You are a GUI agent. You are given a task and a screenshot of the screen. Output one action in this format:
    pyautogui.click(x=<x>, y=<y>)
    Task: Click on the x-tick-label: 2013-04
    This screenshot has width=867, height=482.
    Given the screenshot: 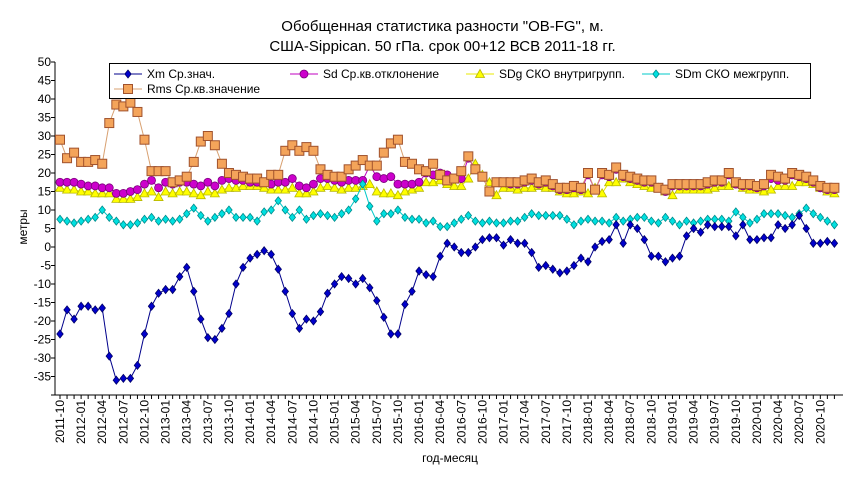 What is the action you would take?
    pyautogui.click(x=187, y=422)
    